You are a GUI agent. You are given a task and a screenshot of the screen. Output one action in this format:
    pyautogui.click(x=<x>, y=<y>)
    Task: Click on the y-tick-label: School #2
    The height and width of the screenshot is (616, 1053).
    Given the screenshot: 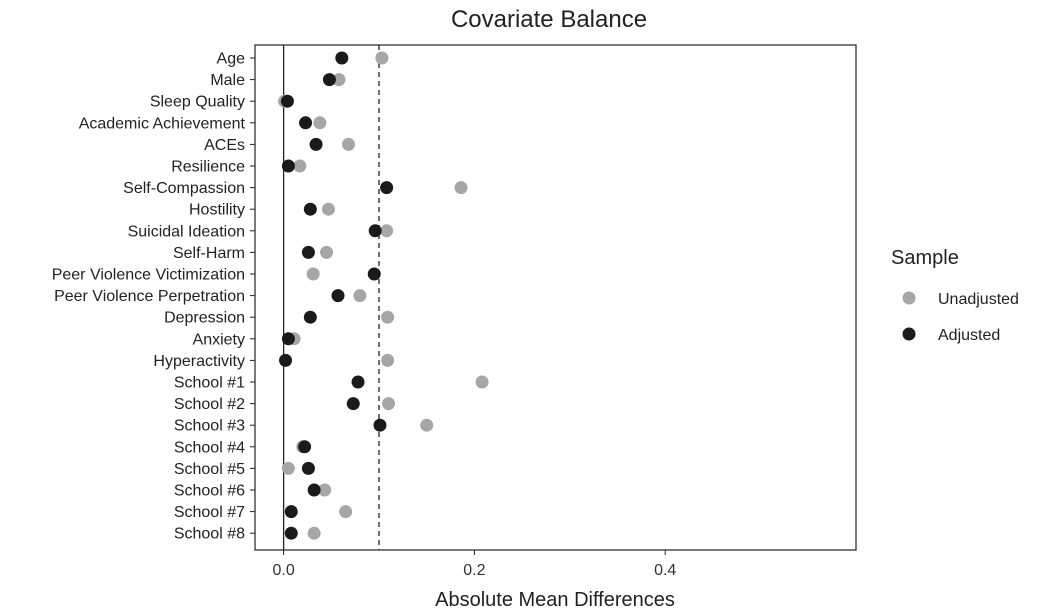 What is the action you would take?
    pyautogui.click(x=209, y=404)
    